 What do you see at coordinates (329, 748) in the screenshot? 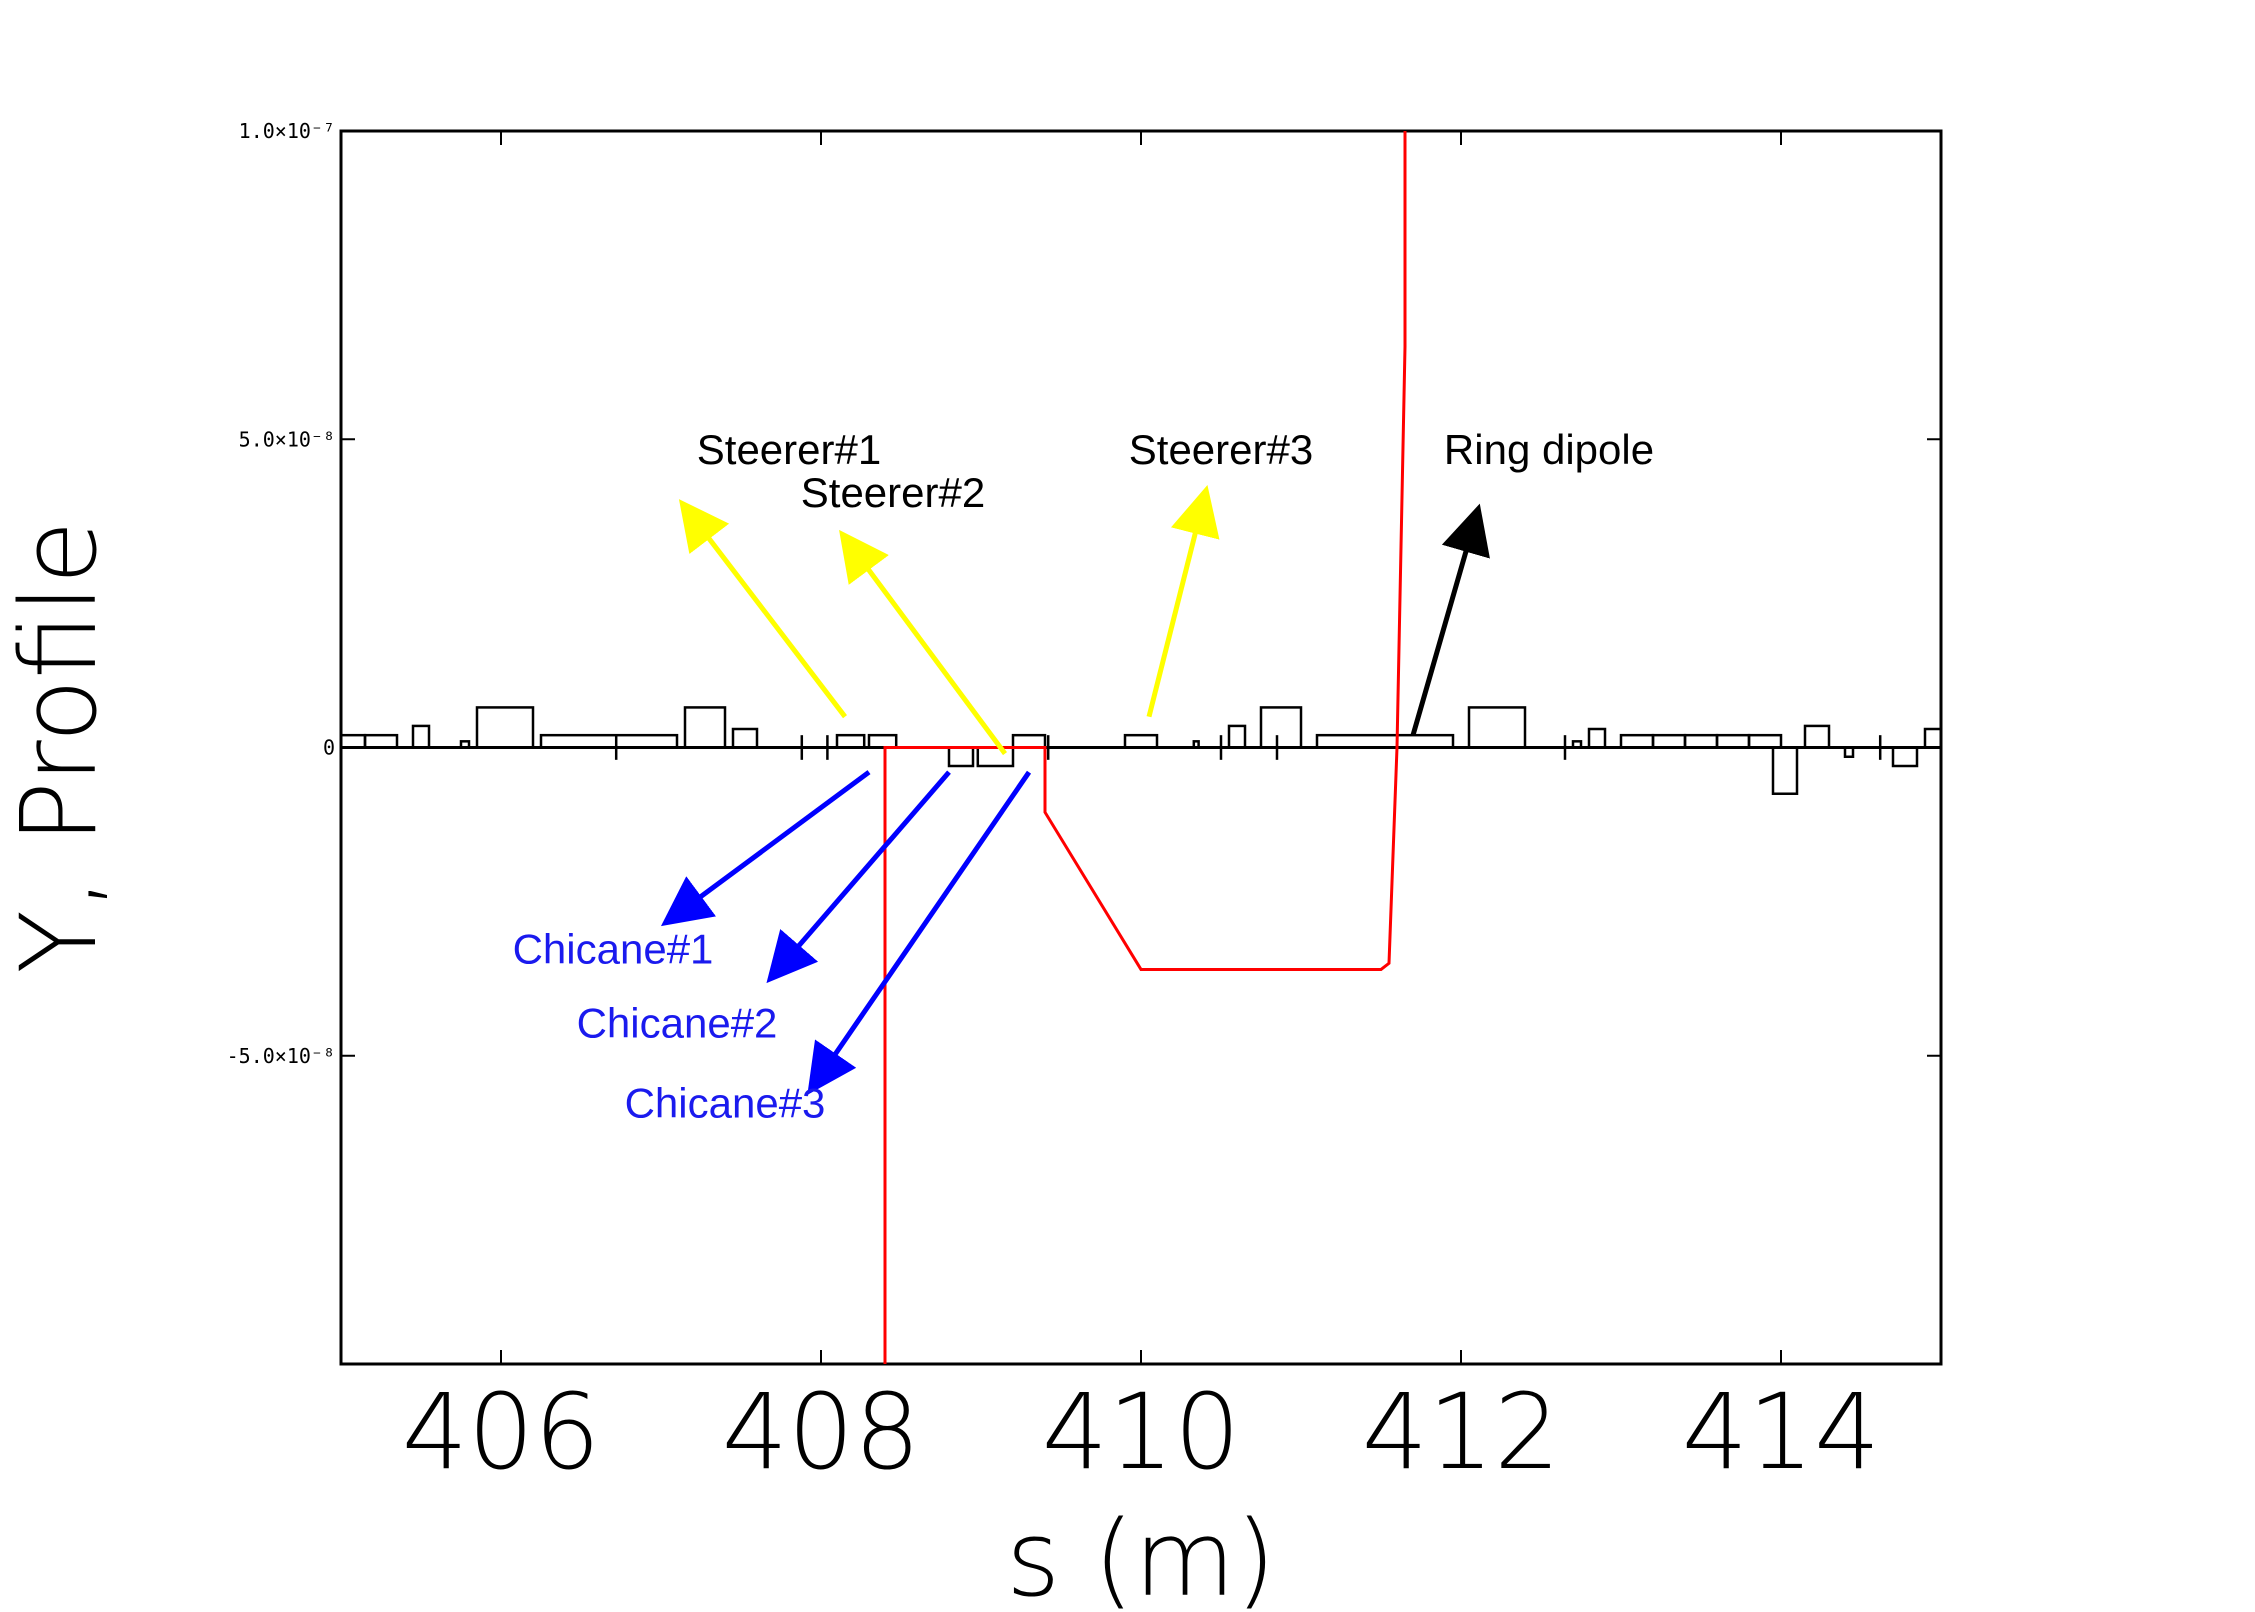
I see `y-tick-label: 0` at bounding box center [329, 748].